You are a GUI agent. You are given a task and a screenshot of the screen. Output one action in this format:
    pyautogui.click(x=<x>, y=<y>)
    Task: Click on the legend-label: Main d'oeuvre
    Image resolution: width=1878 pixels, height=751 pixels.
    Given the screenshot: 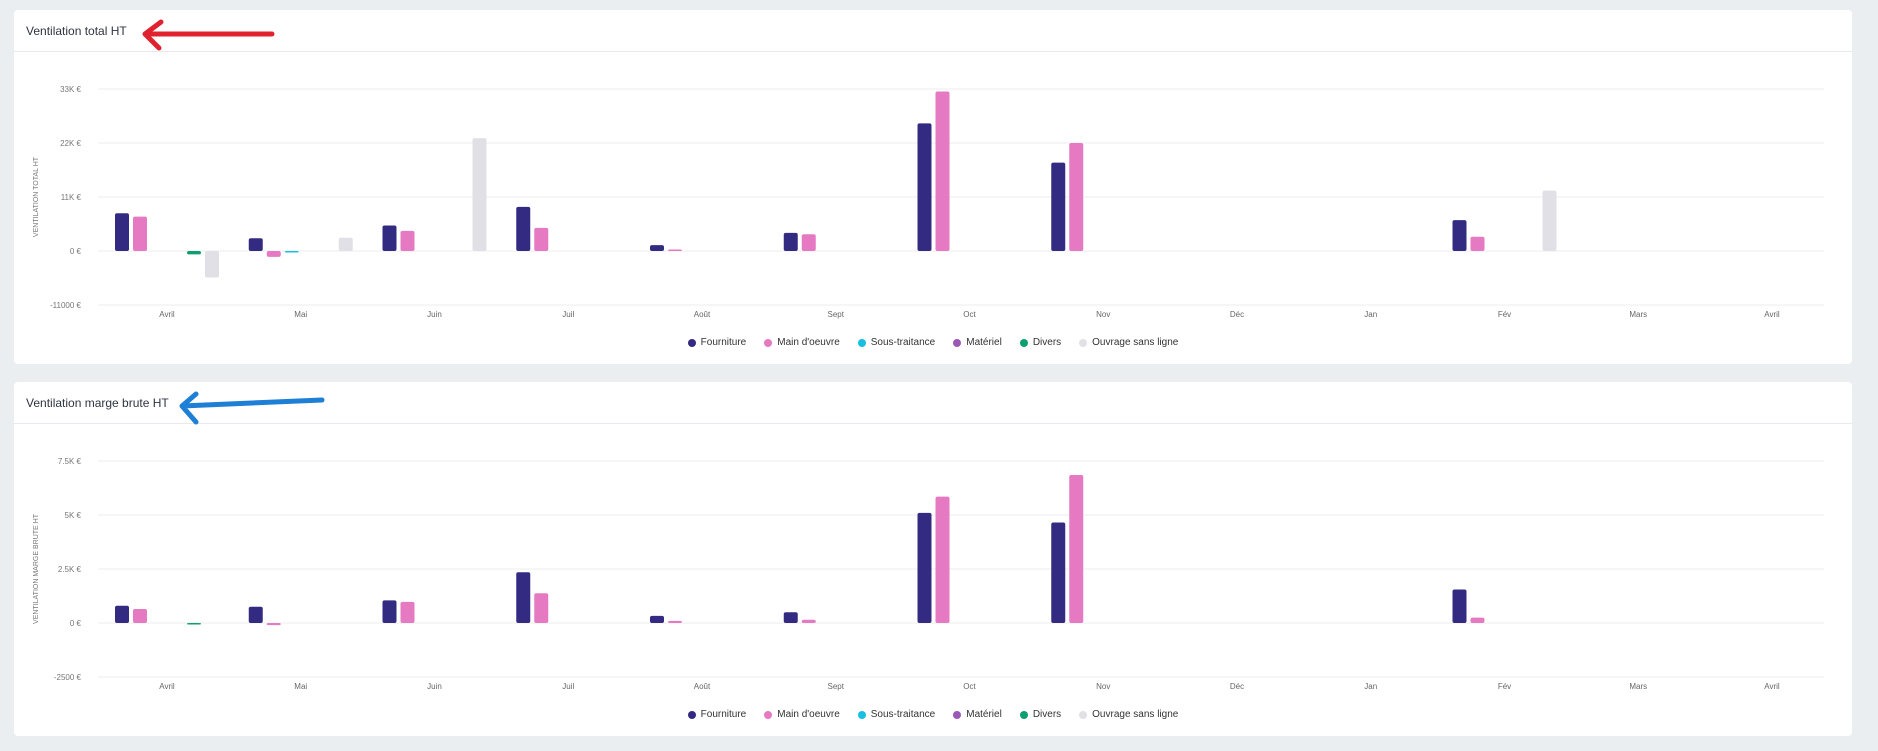 What is the action you would take?
    pyautogui.click(x=808, y=342)
    